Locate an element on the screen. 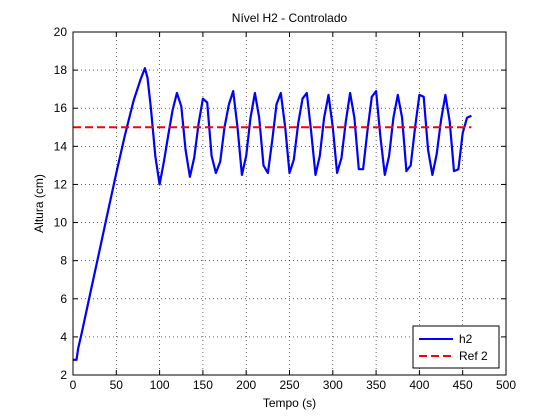  x-tick-label: 450 is located at coordinates (463, 385).